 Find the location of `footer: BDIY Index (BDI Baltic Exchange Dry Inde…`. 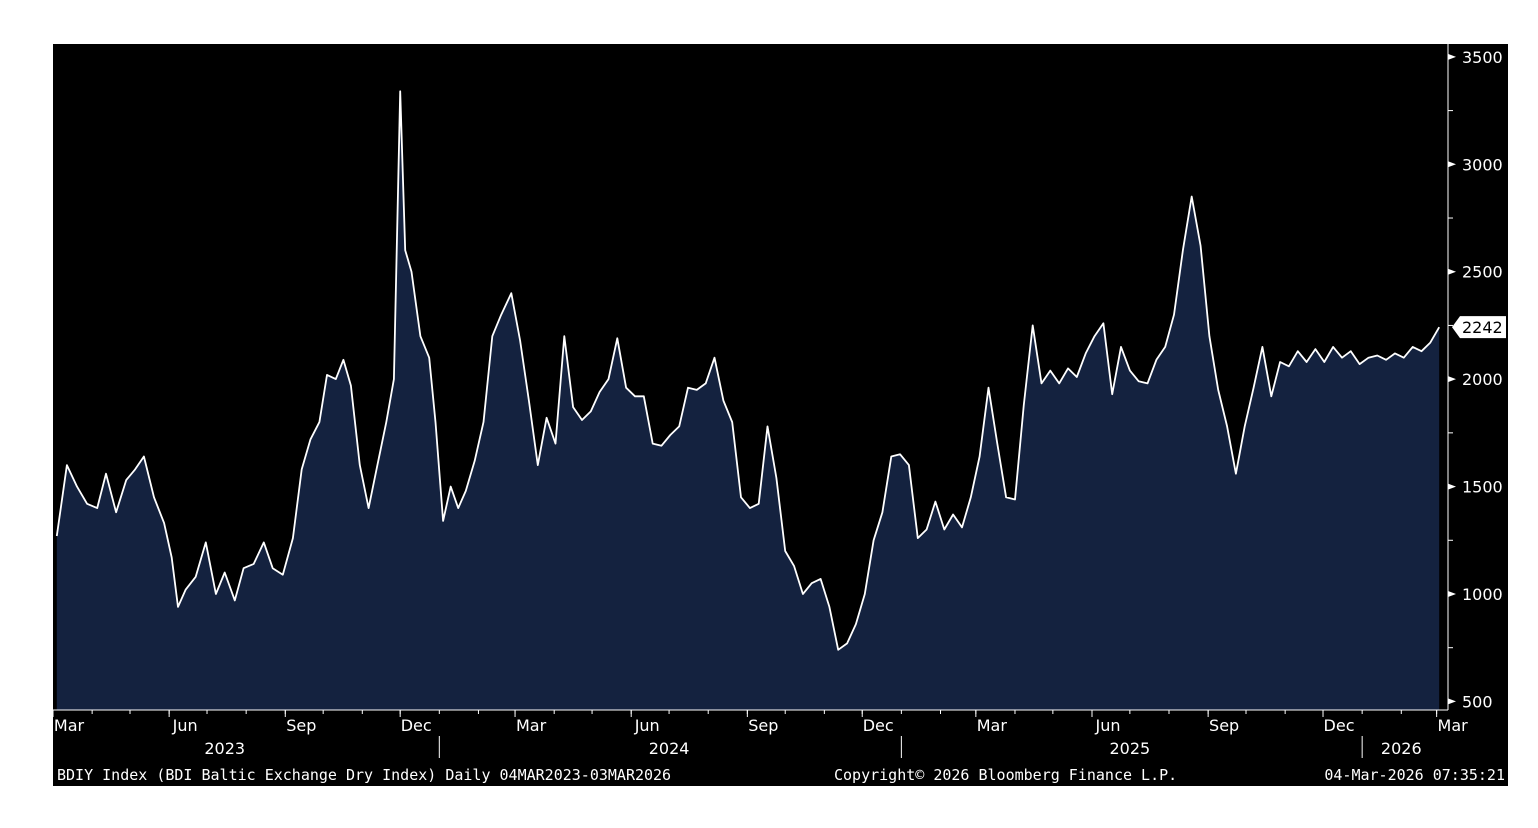

footer: BDIY Index (BDI Baltic Exchange Dry Inde… is located at coordinates (781, 775).